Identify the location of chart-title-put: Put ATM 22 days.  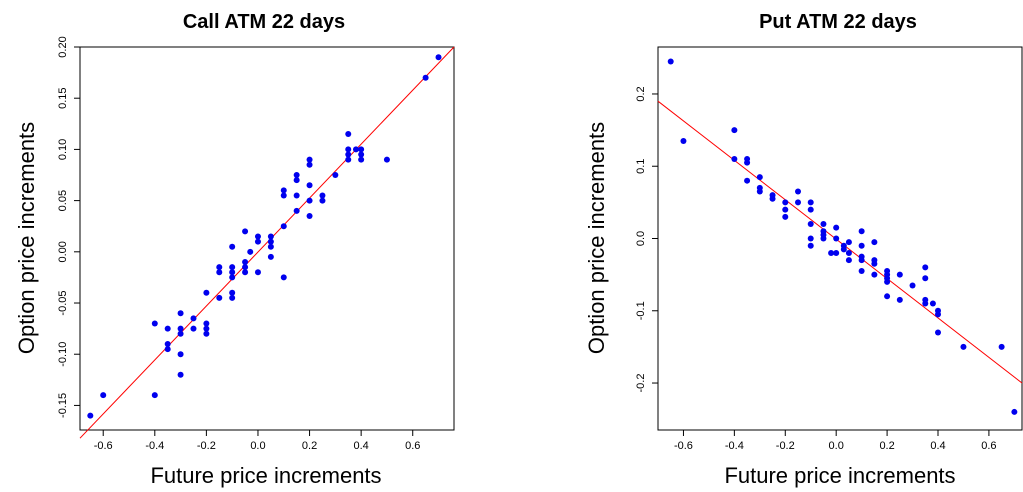
(838, 22).